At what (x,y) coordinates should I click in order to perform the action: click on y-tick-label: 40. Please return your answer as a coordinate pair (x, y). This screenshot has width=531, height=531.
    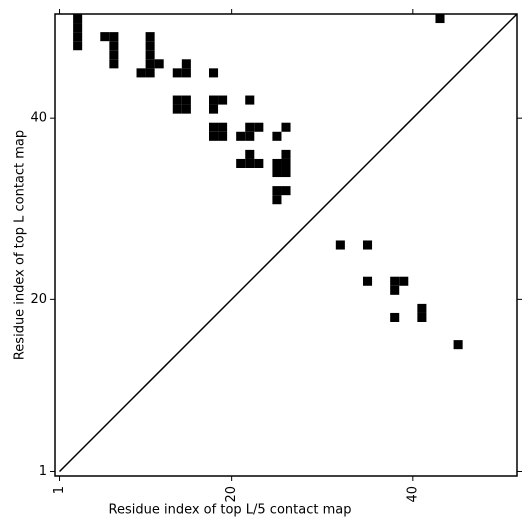
    Looking at the image, I should click on (38, 118).